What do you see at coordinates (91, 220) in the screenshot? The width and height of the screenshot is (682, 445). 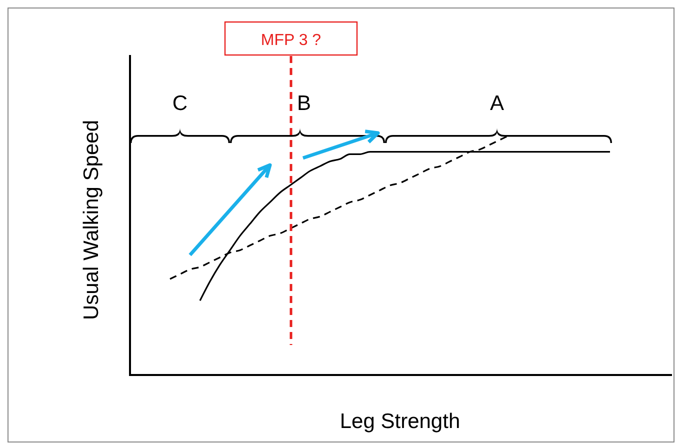 I see `y-axis-title: Usual Walking Speed` at bounding box center [91, 220].